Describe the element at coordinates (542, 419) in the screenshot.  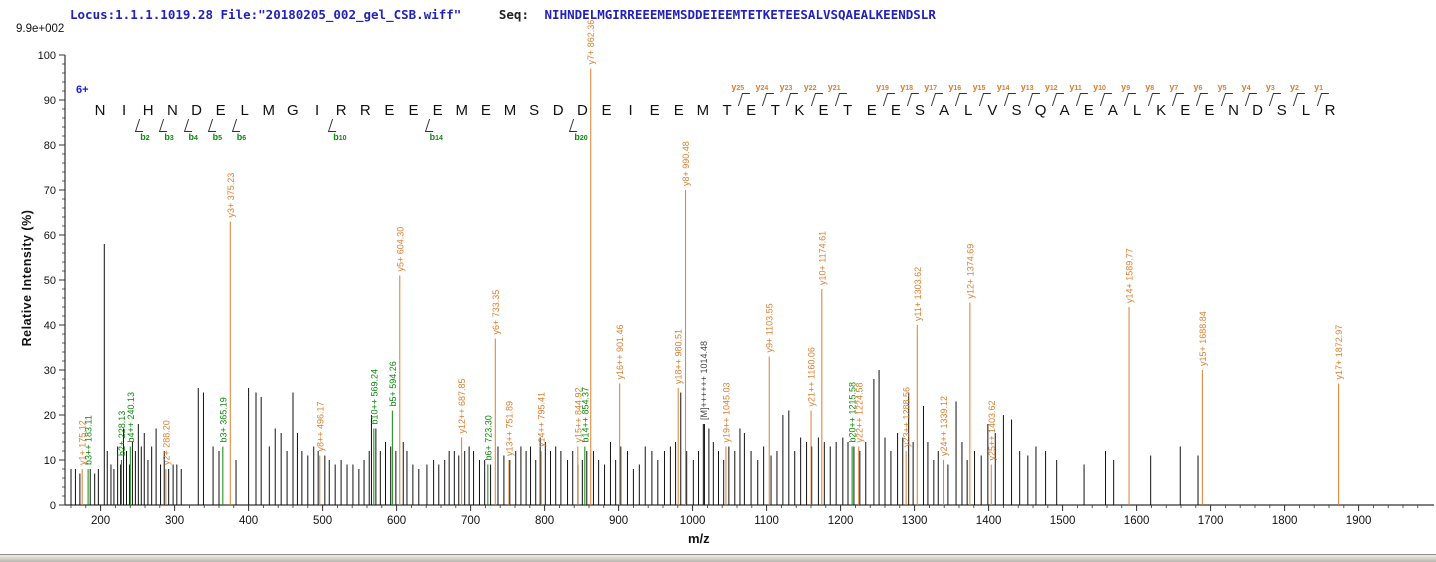
I see `peak-label: y14++ 795.41` at that location.